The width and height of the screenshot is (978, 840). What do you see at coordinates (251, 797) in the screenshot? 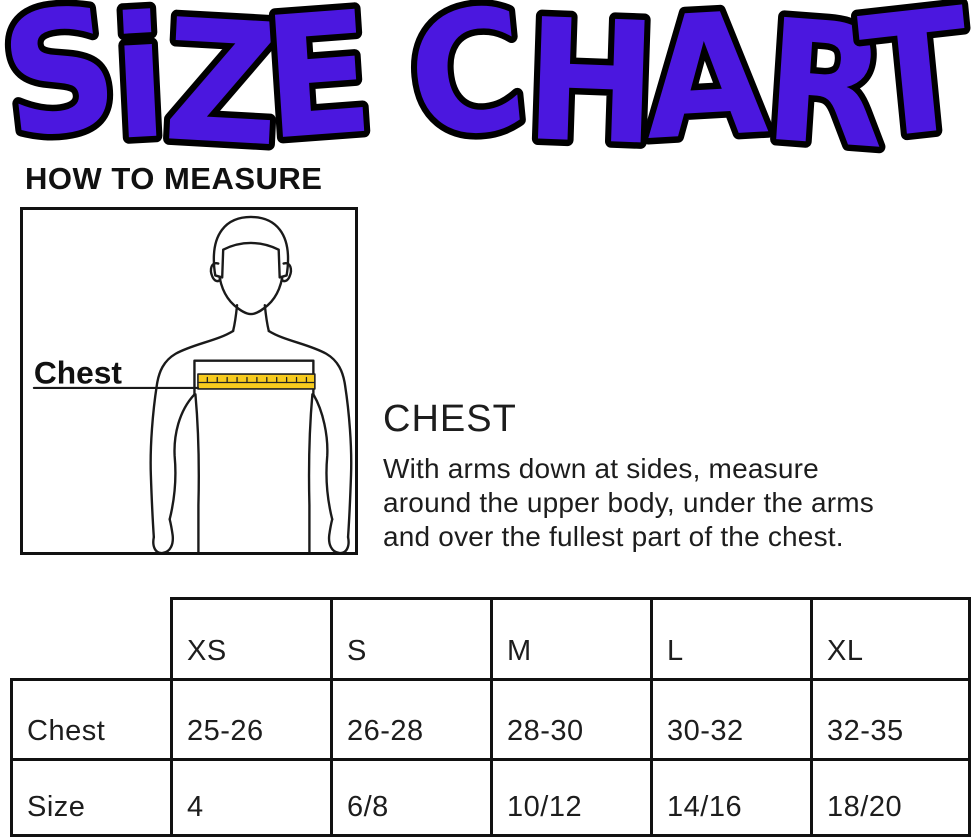
I see `size-value-xs: 4` at bounding box center [251, 797].